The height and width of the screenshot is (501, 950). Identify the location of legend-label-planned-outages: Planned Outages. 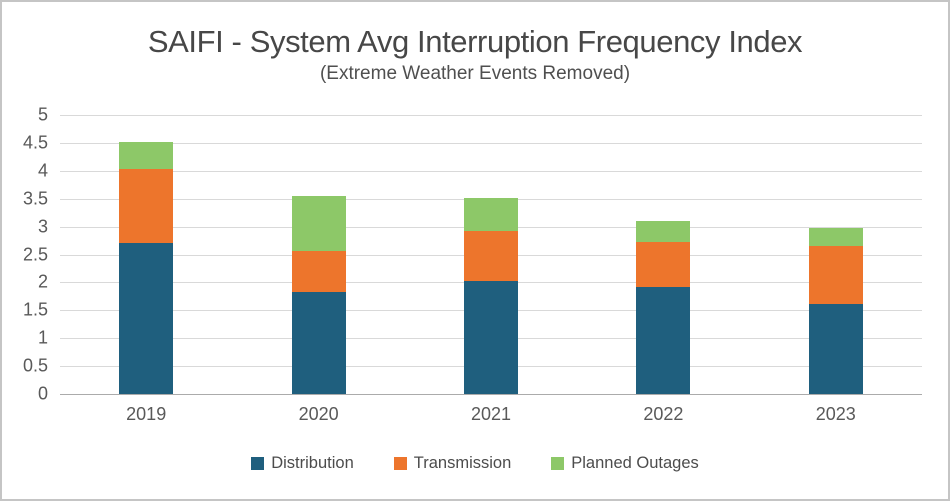
(635, 463).